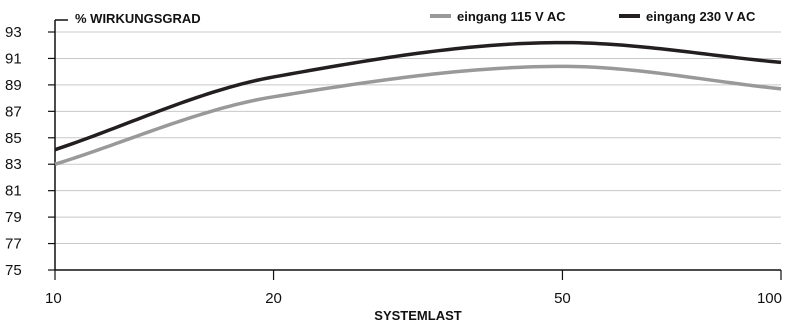 Image resolution: width=785 pixels, height=328 pixels. I want to click on legend-label-115: eingang 115 V AC, so click(511, 16).